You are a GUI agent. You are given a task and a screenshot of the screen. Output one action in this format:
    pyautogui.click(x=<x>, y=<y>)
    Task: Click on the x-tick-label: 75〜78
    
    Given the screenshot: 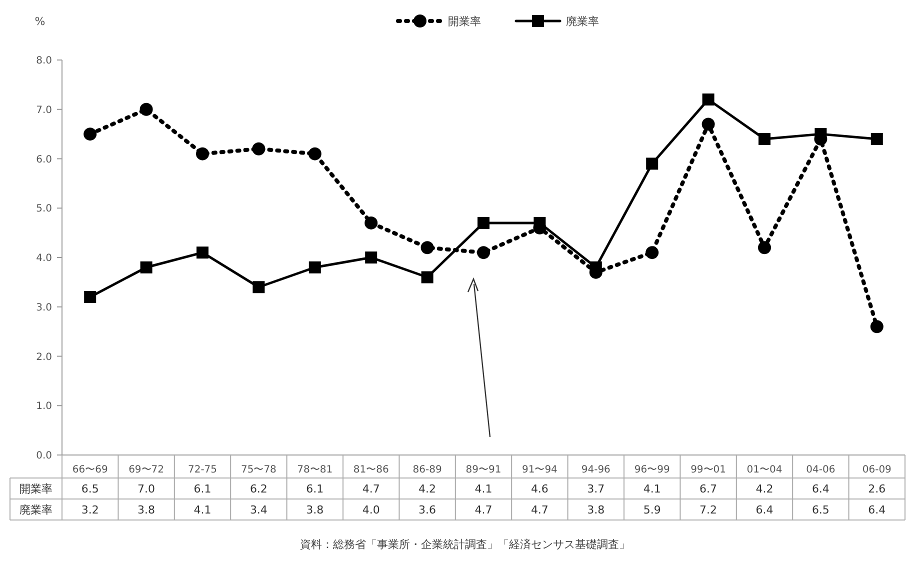 What is the action you would take?
    pyautogui.click(x=258, y=470)
    